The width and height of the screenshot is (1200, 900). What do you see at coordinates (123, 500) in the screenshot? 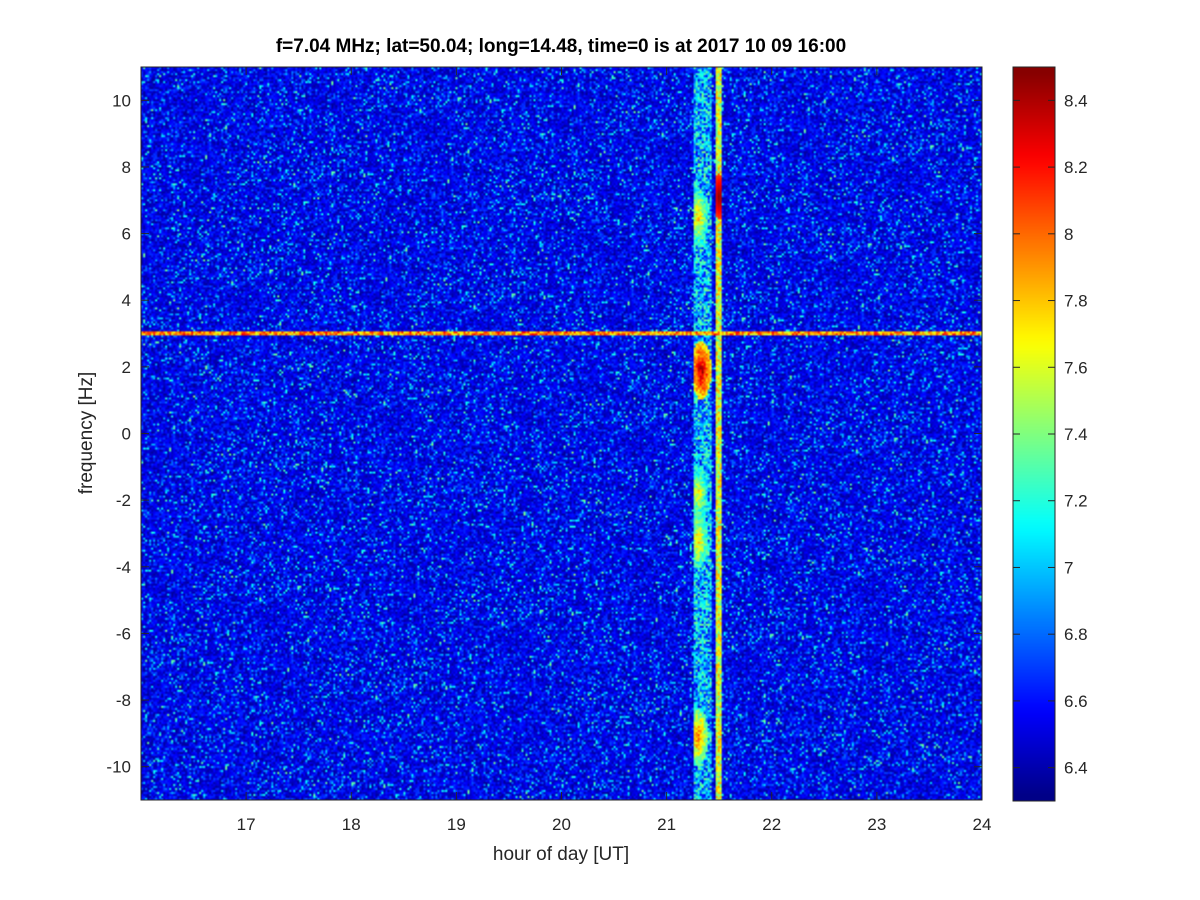
I see `y-tick-label: -2` at bounding box center [123, 500].